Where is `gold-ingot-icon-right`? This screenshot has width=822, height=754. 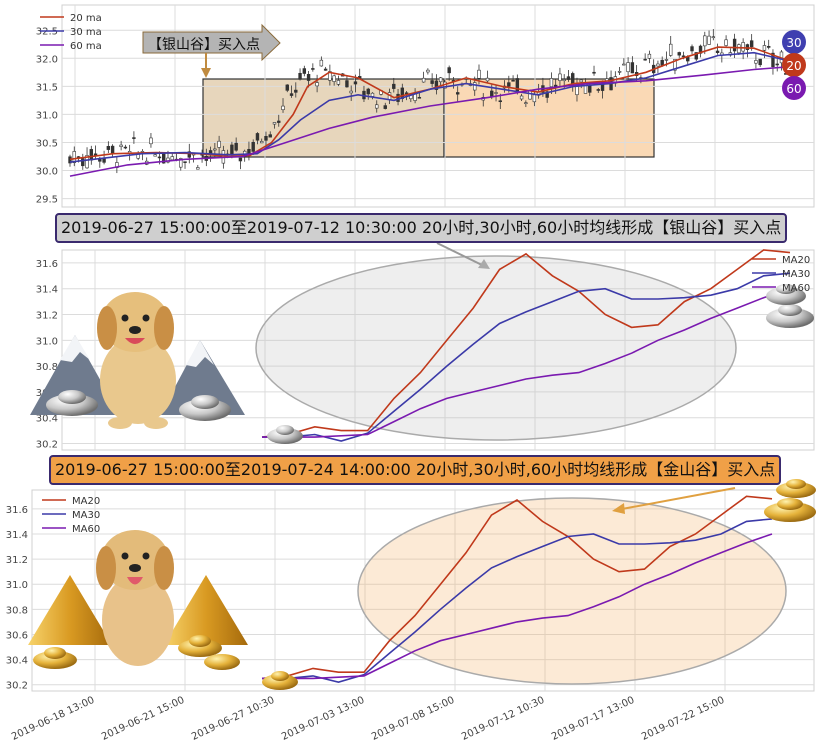
gold-ingot-icon-right is located at coordinates (790, 500).